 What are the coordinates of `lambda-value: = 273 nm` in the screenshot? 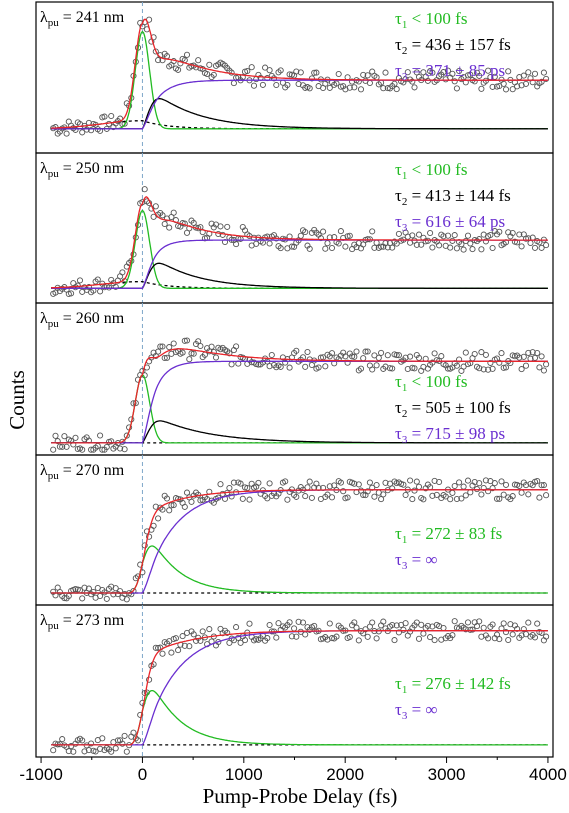 It's located at (92, 620).